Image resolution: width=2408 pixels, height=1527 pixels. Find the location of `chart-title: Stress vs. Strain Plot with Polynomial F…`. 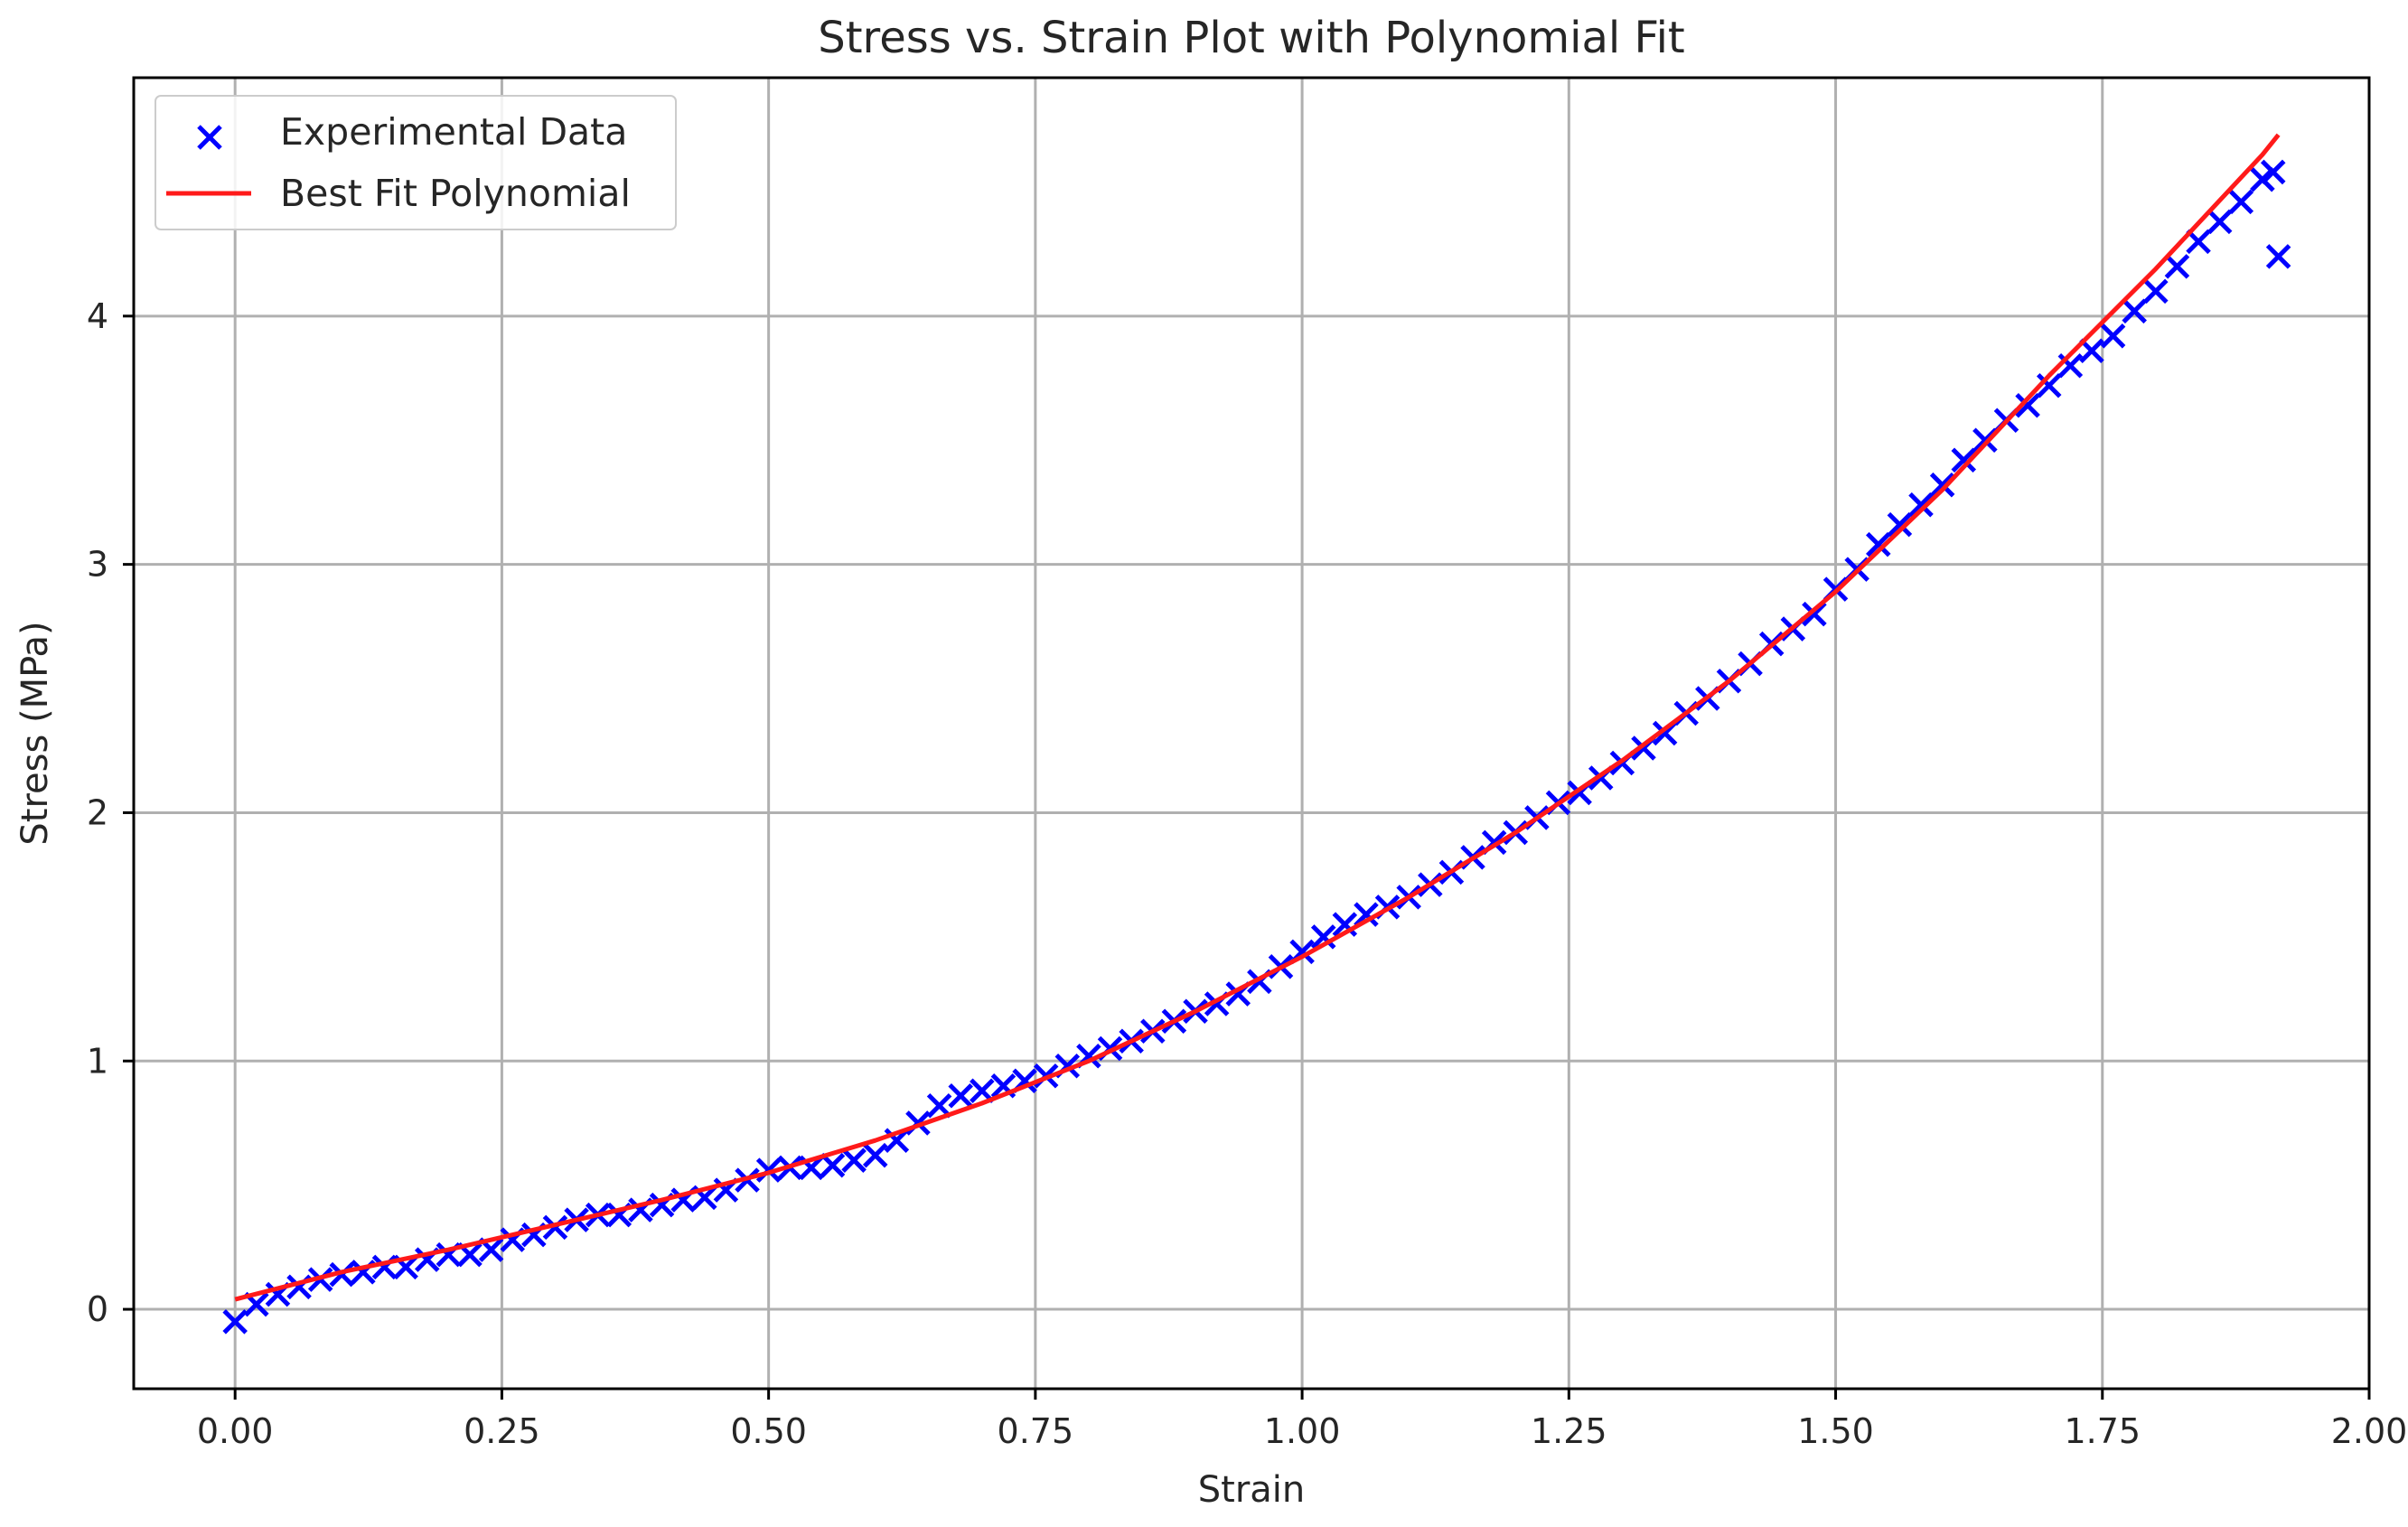

chart-title: Stress vs. Strain Plot with Polynomial F… is located at coordinates (1251, 38).